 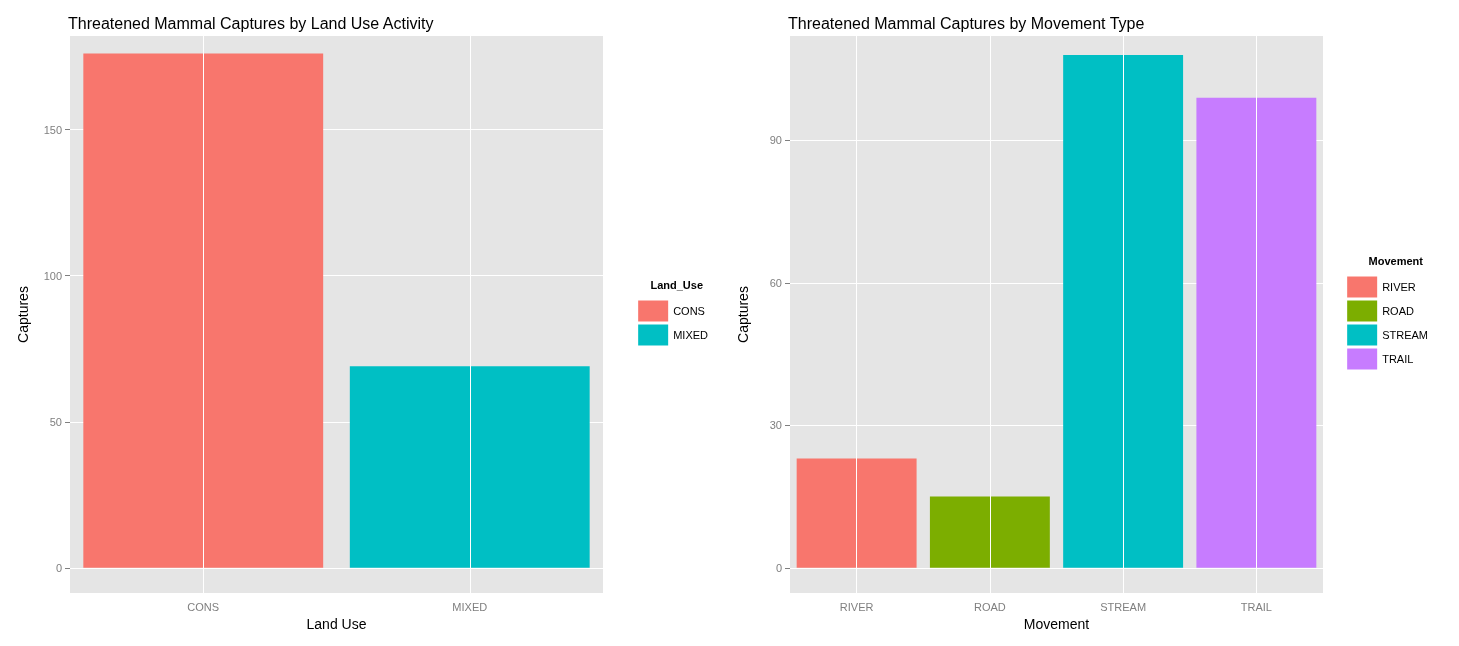 What do you see at coordinates (1405, 335) in the screenshot?
I see `legend-label: STREAM` at bounding box center [1405, 335].